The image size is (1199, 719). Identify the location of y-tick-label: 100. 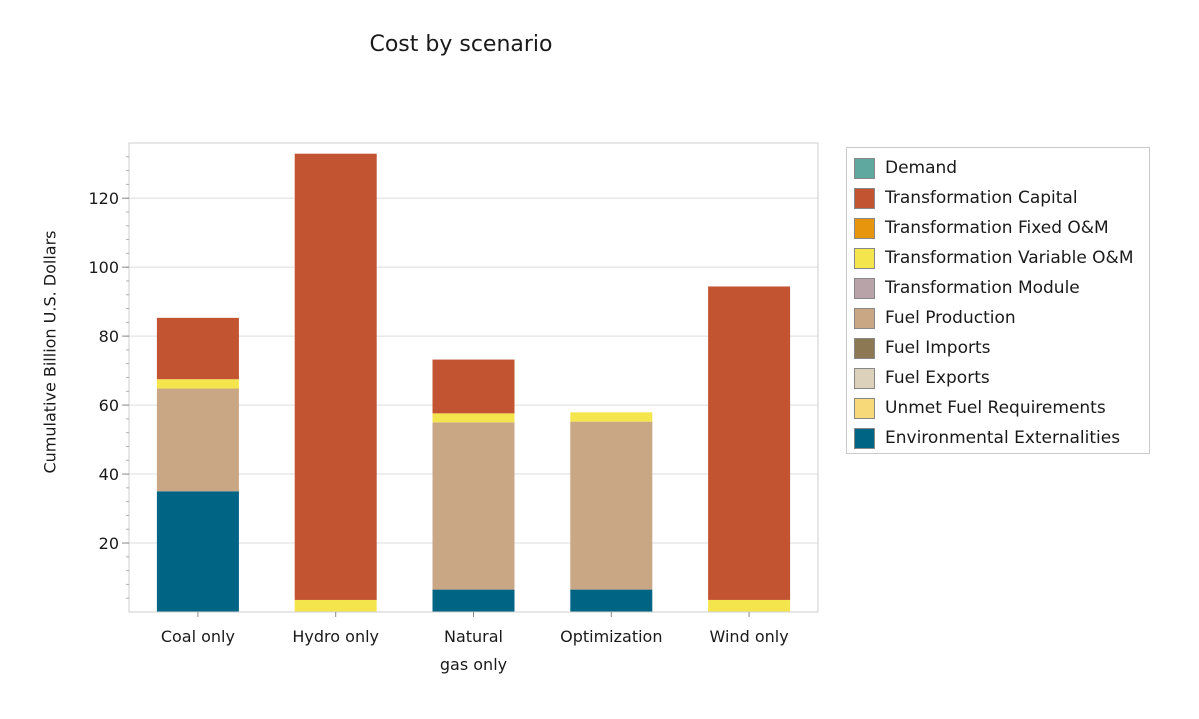
(103, 267).